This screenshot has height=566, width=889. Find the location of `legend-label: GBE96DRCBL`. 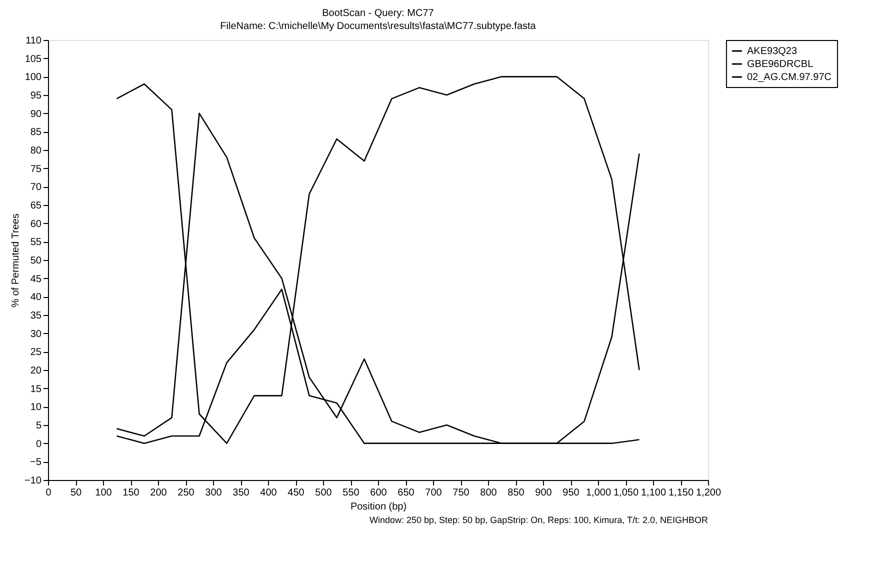

legend-label: GBE96DRCBL is located at coordinates (780, 64).